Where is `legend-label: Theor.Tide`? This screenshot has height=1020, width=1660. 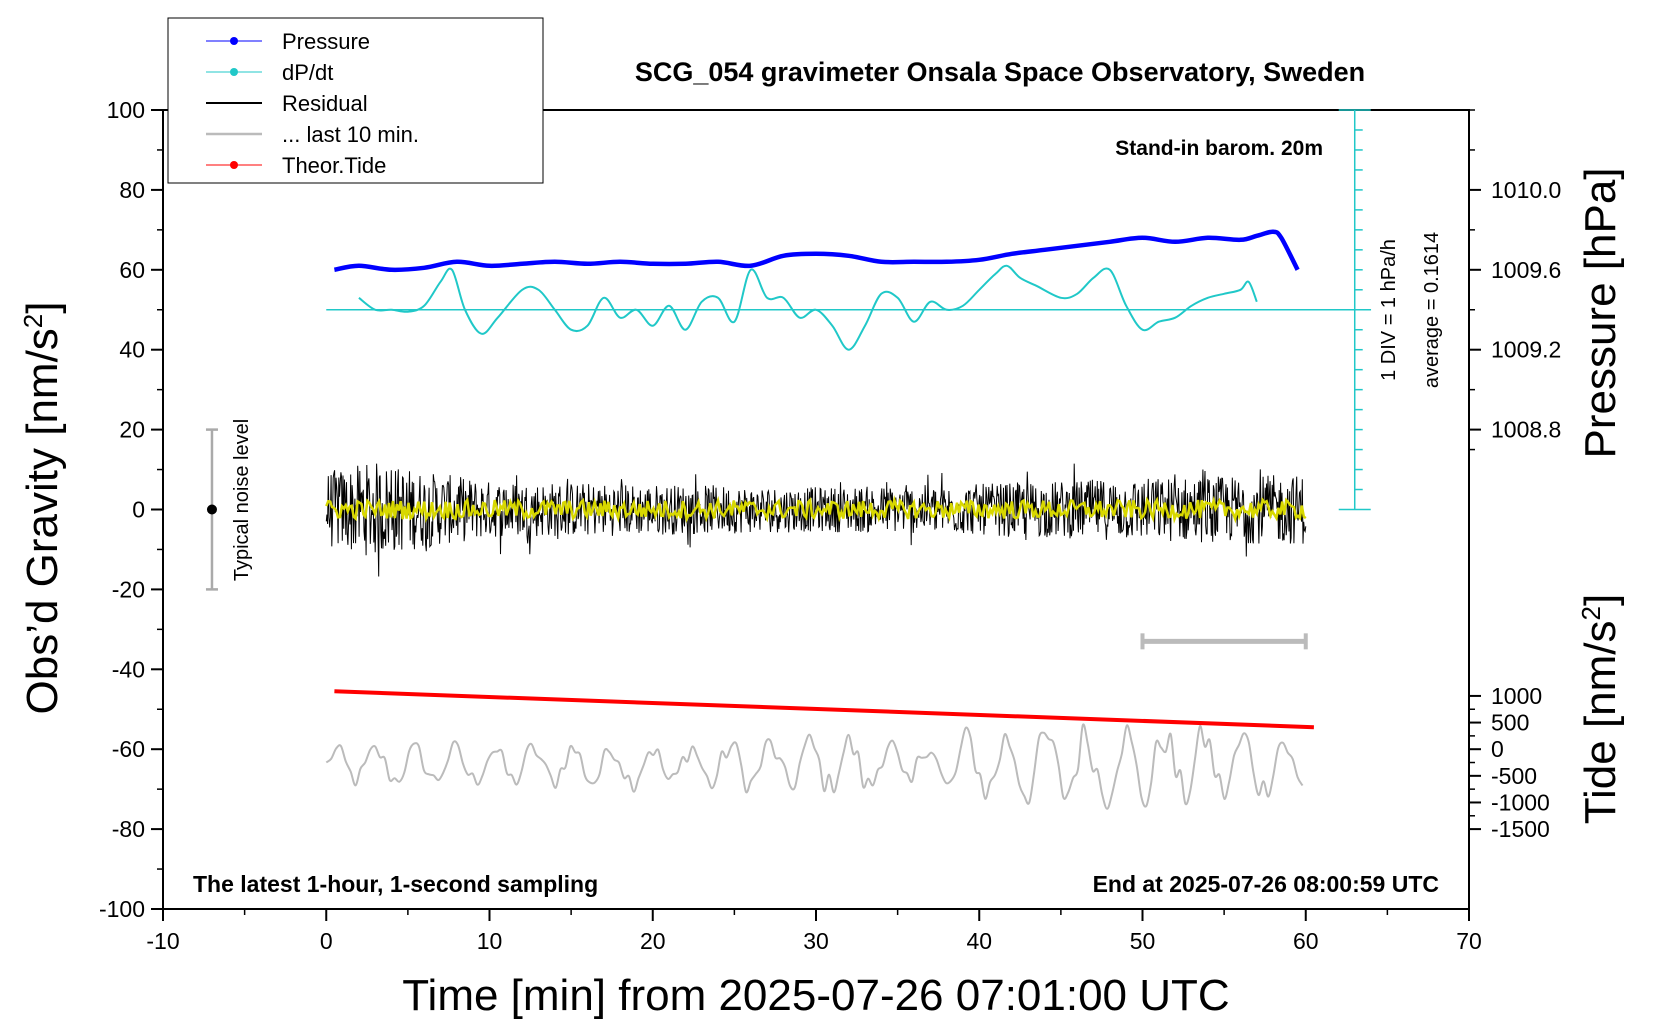 legend-label: Theor.Tide is located at coordinates (334, 165).